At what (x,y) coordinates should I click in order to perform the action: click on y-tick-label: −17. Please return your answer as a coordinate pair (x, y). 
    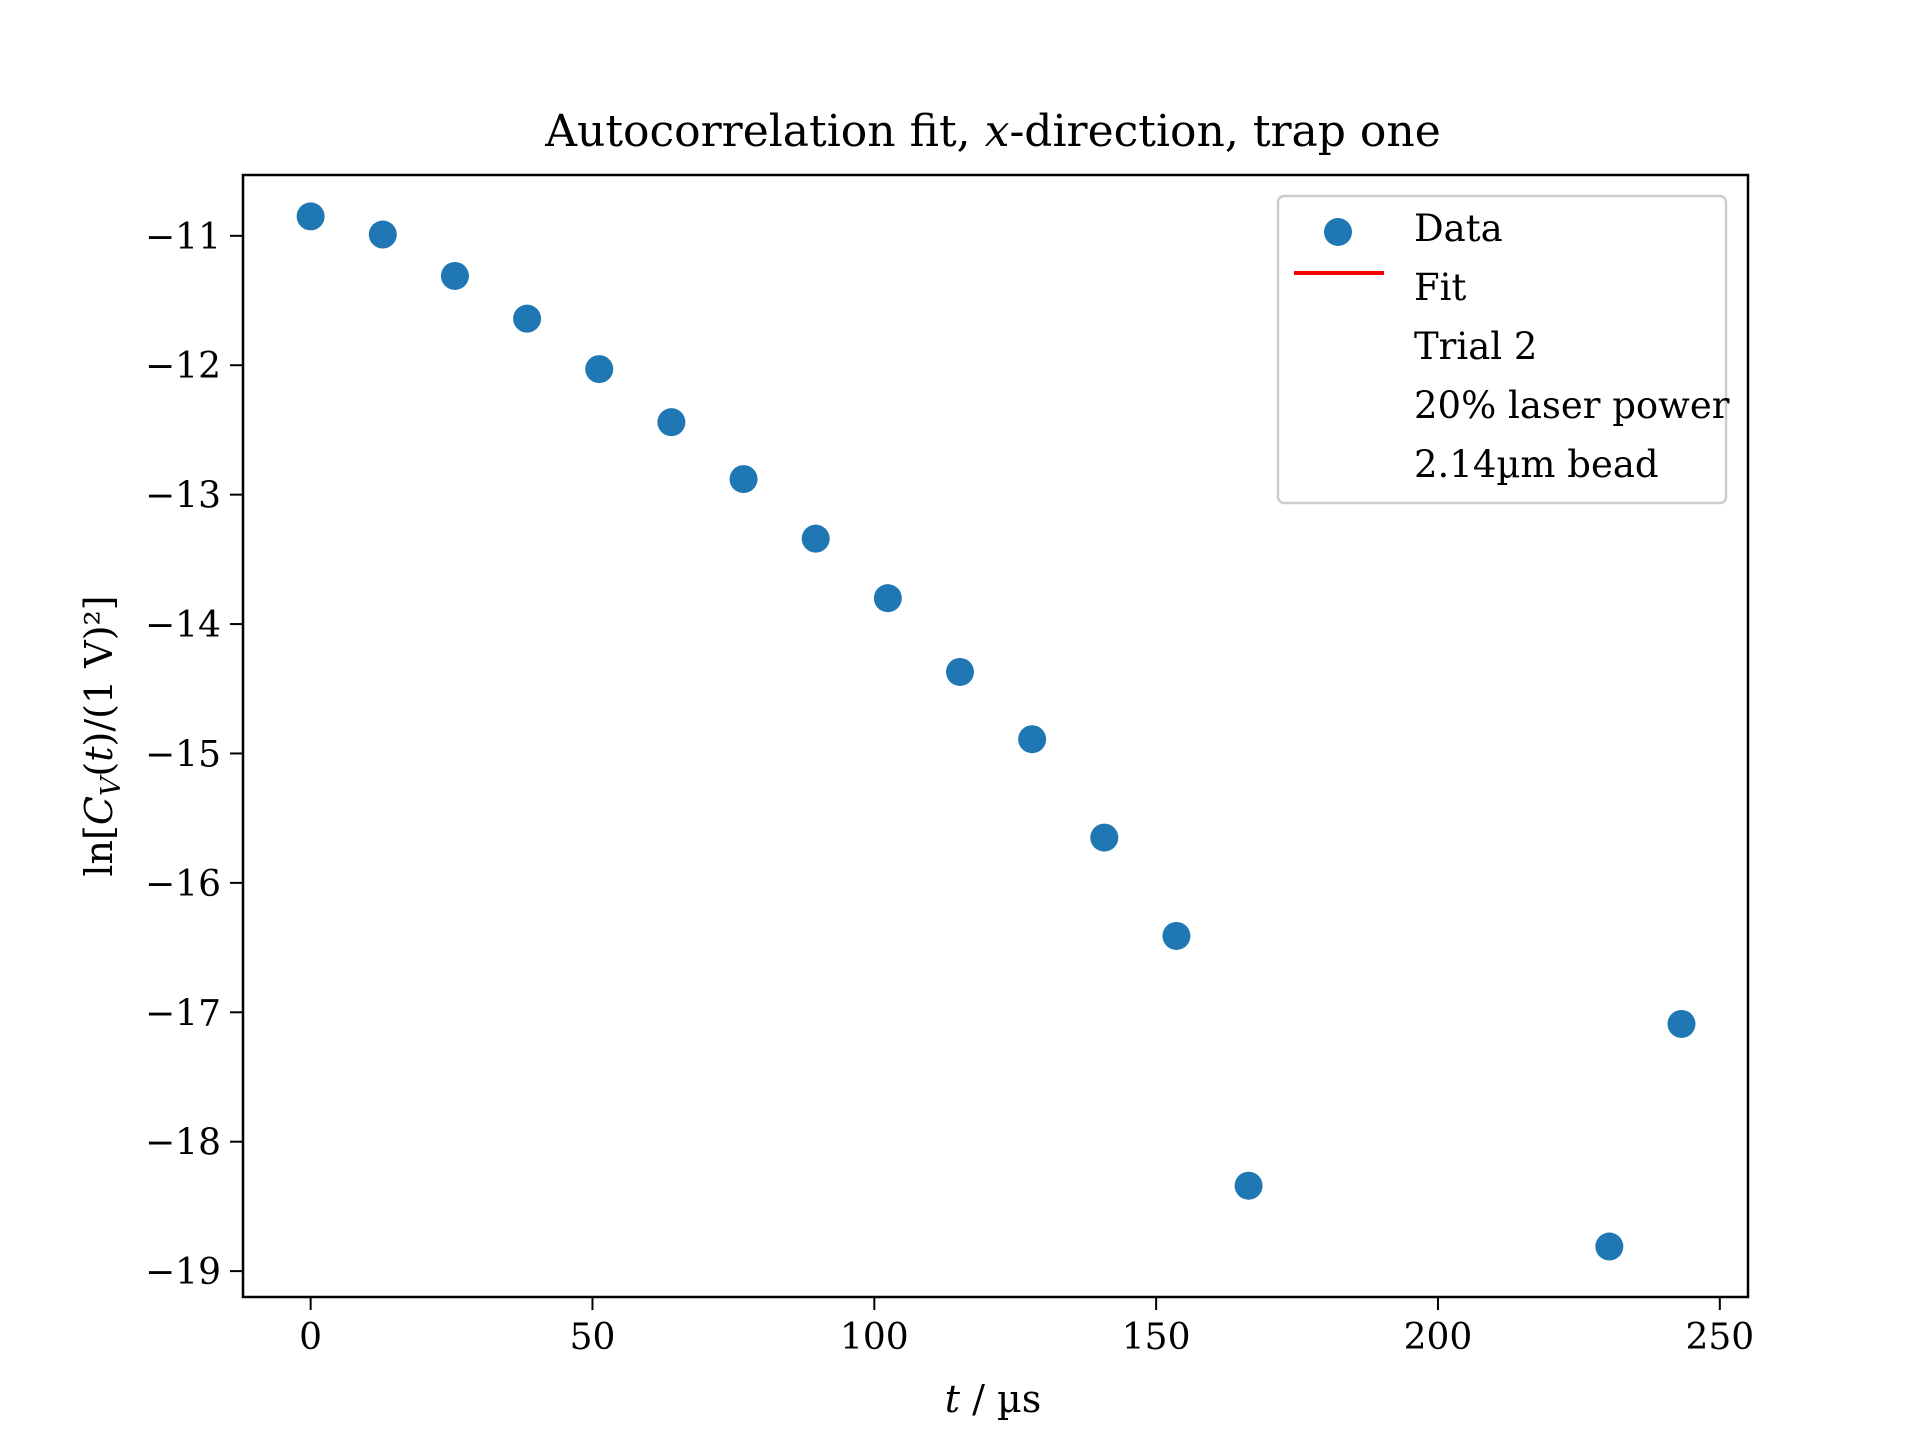
    Looking at the image, I should click on (183, 1013).